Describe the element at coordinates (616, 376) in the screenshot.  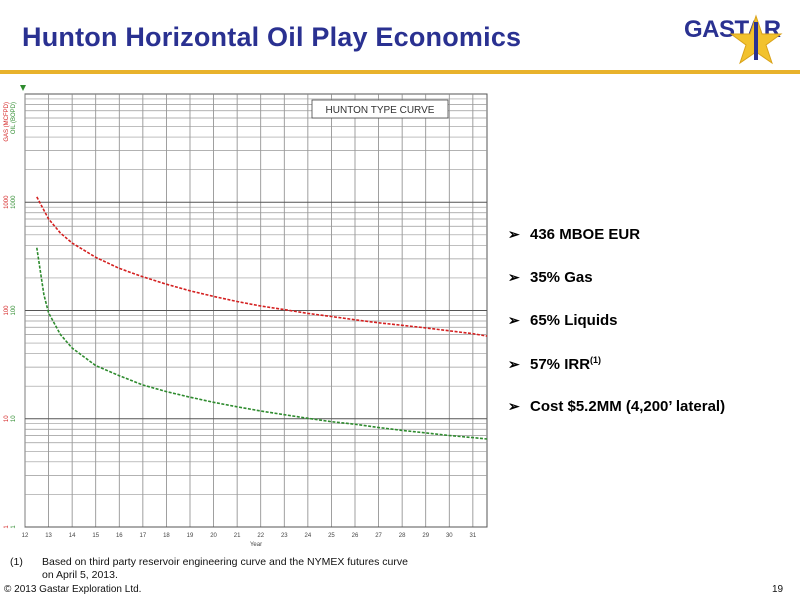
I see `bullet-irr: ➢ 57% IRR(1)` at that location.